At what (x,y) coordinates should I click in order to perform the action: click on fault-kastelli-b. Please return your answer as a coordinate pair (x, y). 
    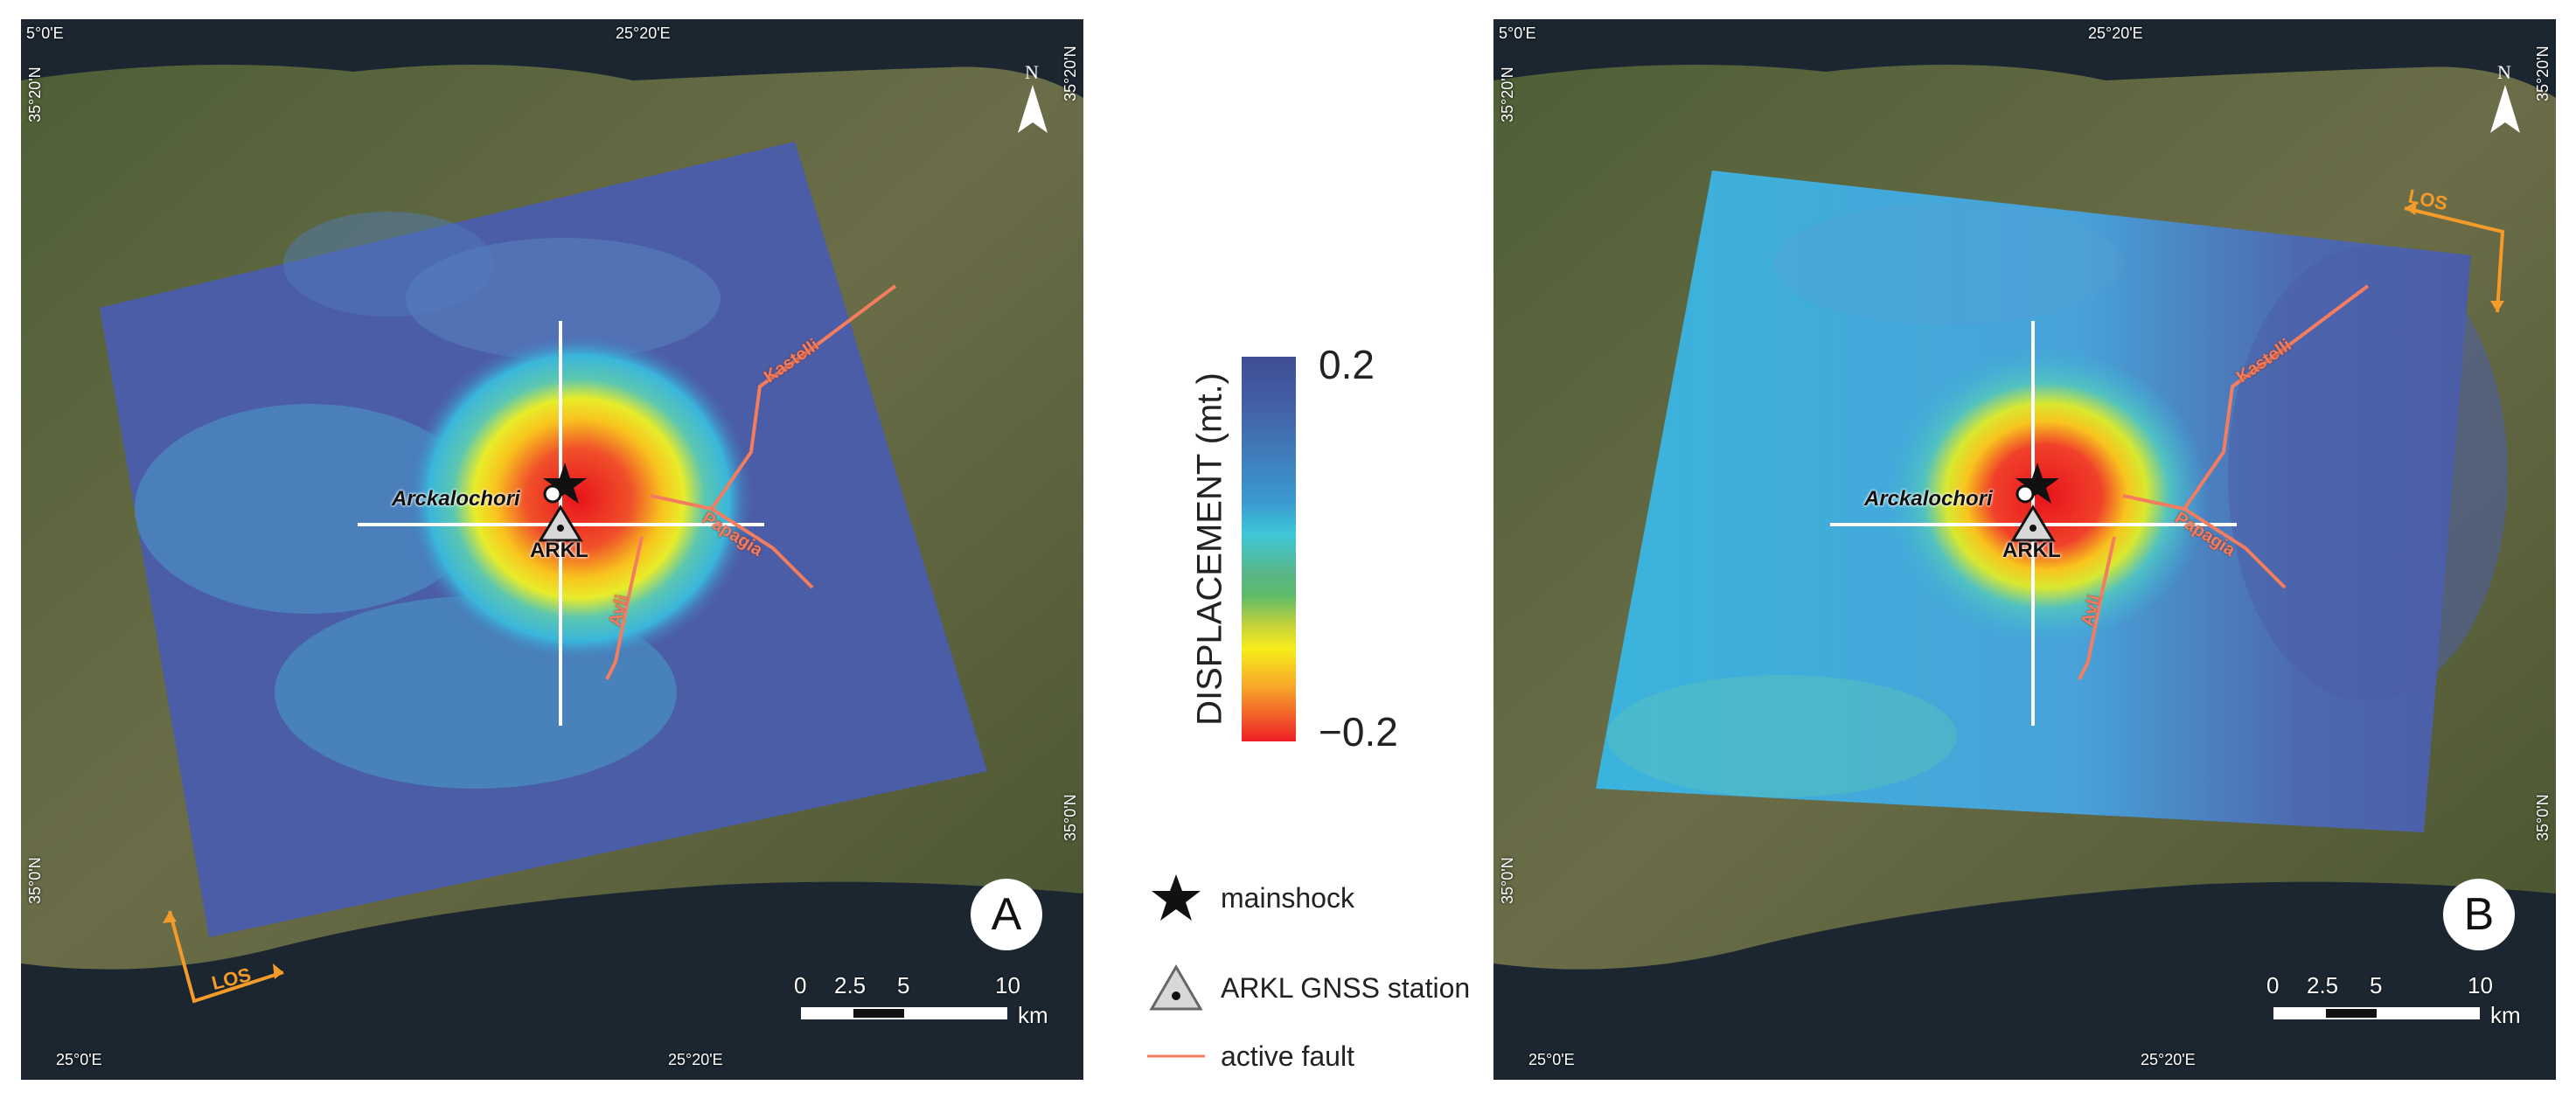
    Looking at the image, I should click on (2276, 398).